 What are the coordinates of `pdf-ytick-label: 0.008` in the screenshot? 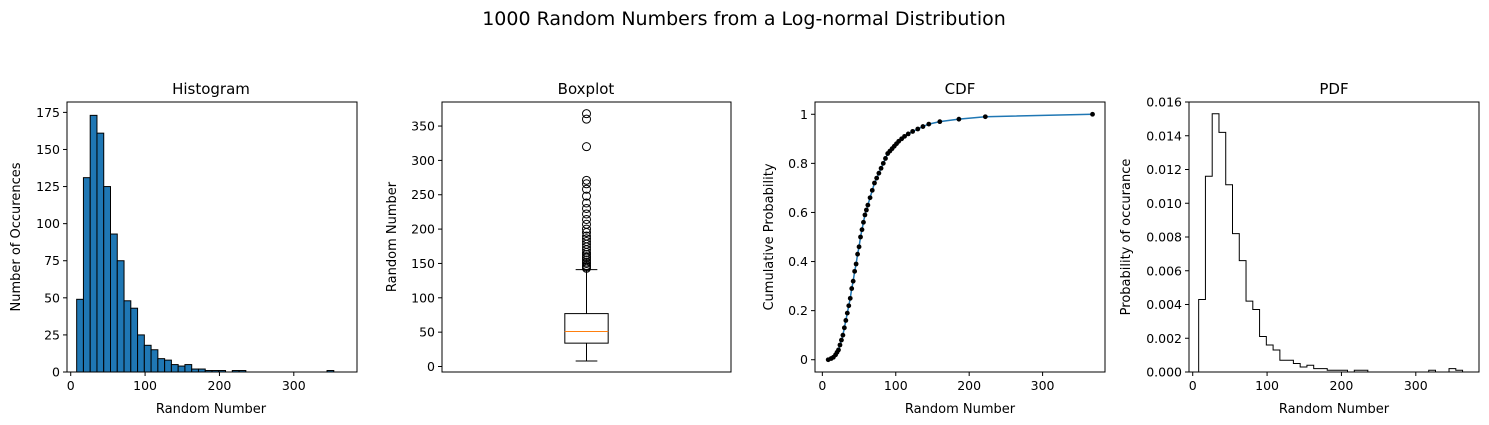 It's located at (1164, 237).